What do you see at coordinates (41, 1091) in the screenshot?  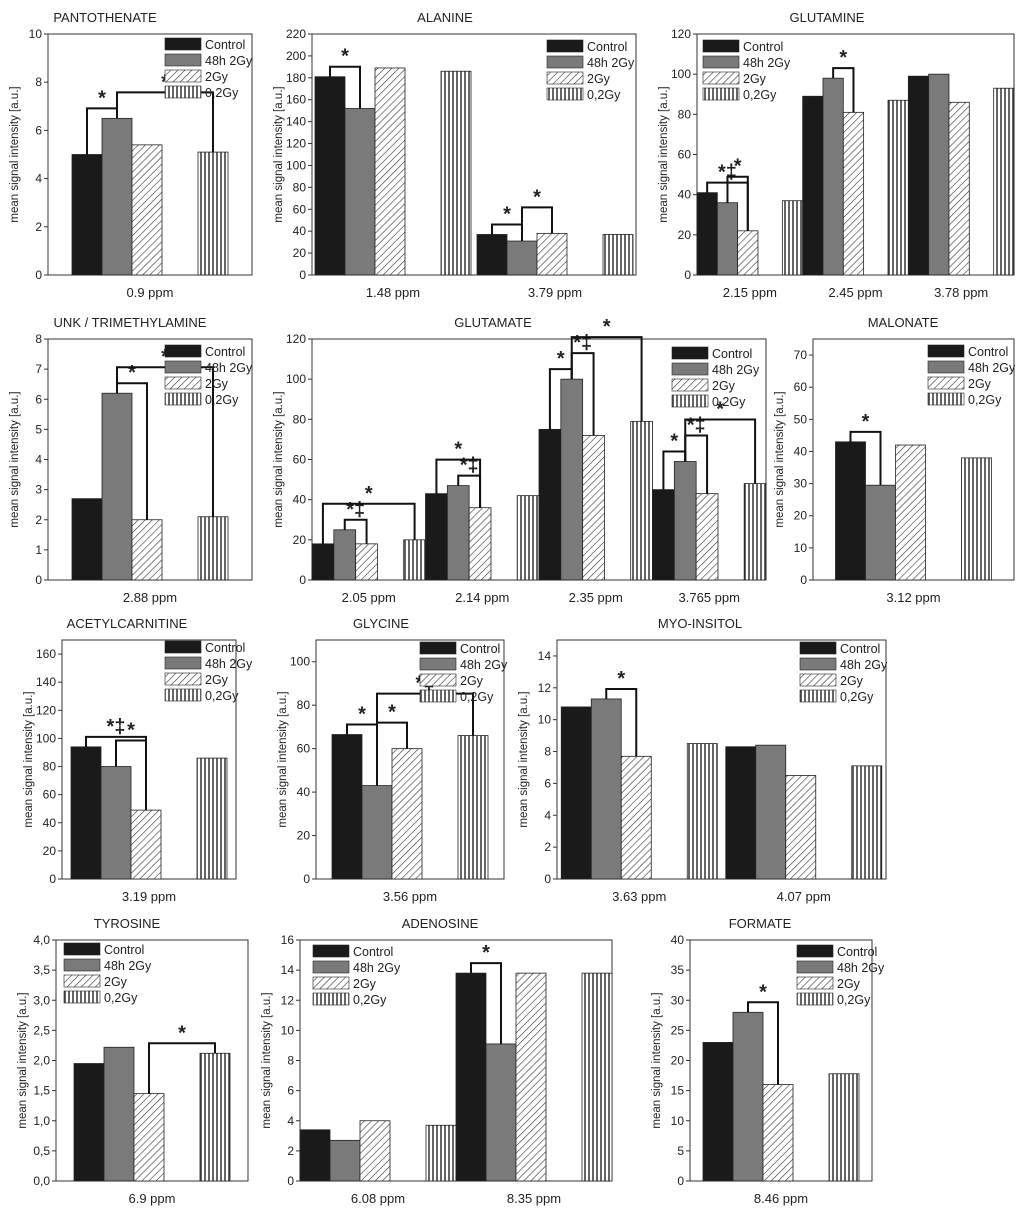 I see `y-tick-label: 1,5` at bounding box center [41, 1091].